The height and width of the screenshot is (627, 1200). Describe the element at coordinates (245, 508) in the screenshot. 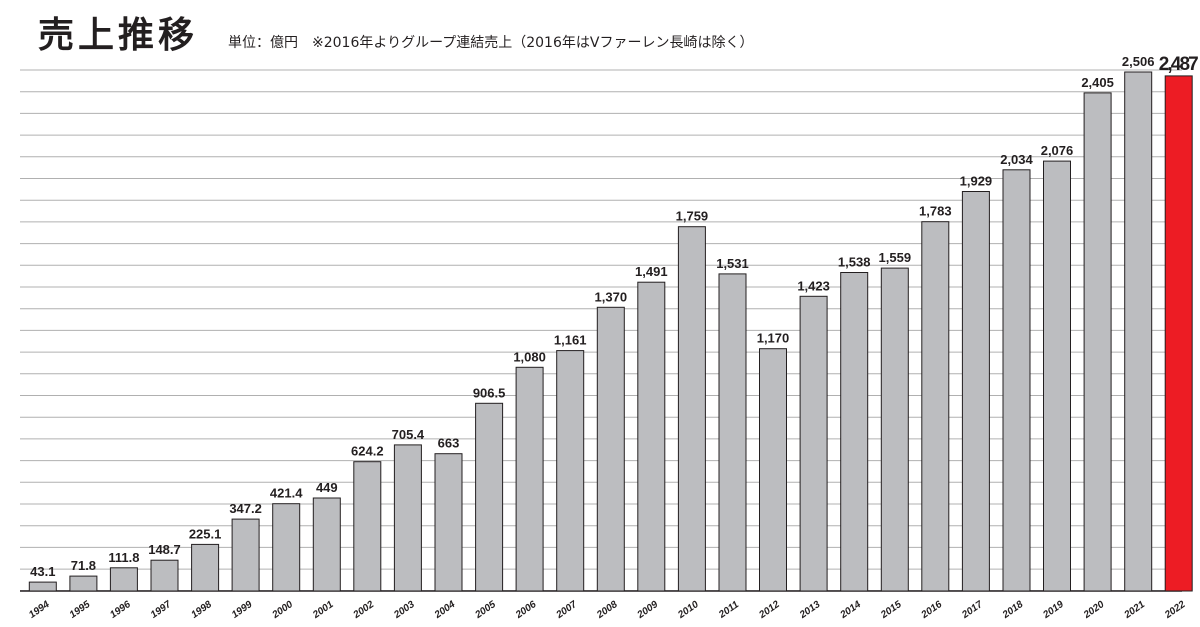

I see `value-label-1999: 347.2` at that location.